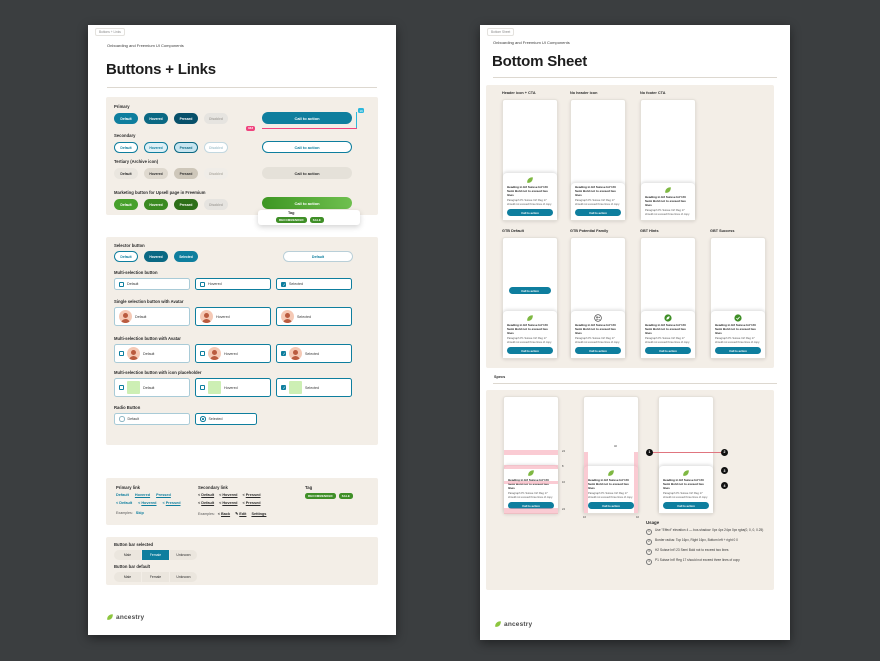  I want to click on multi-icon-label: Default, so click(149, 387).